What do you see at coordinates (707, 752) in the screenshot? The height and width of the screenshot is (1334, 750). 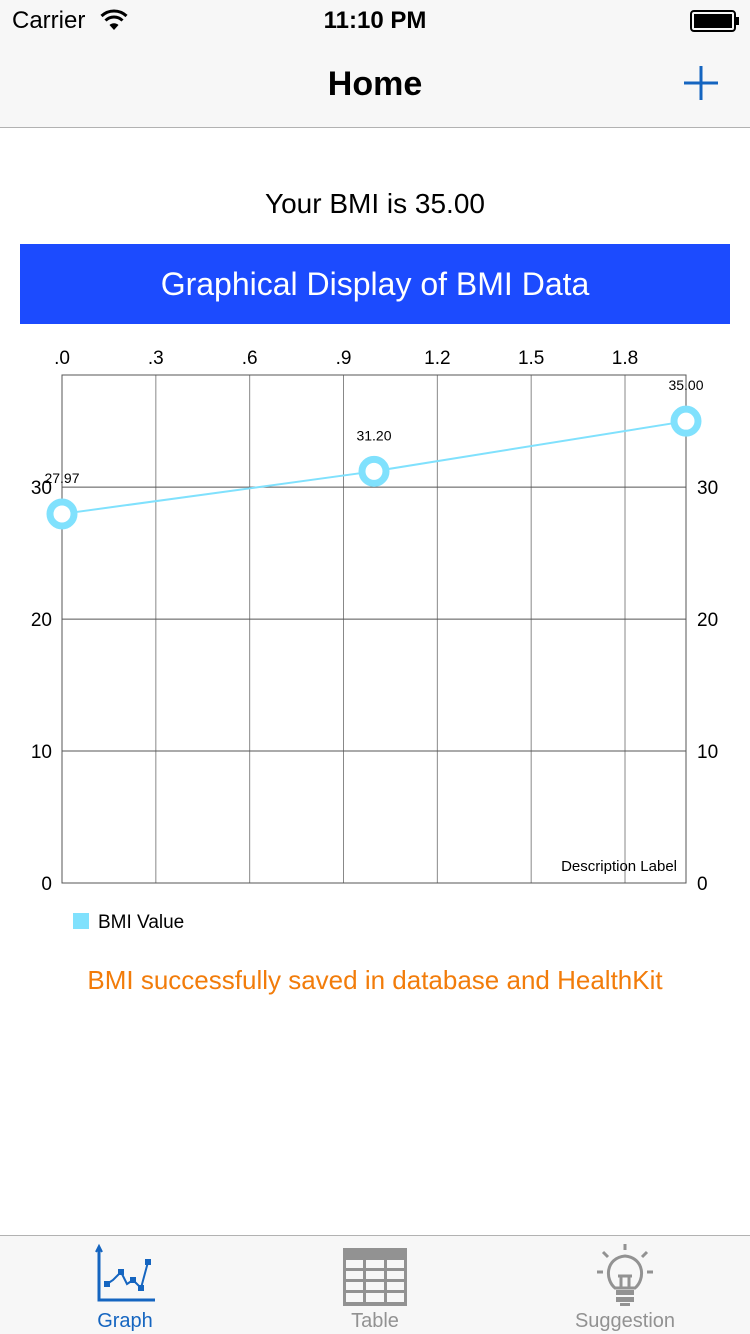 I see `y-tick-label-right: 10` at bounding box center [707, 752].